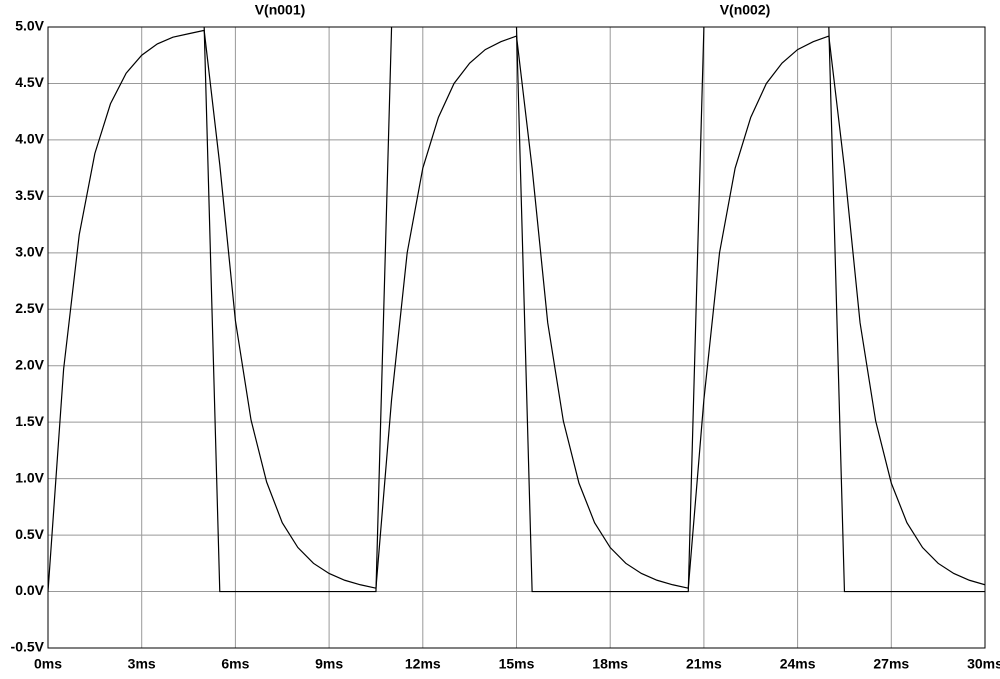 The image size is (1000, 679). I want to click on y-tick-label: 0.0V, so click(29, 590).